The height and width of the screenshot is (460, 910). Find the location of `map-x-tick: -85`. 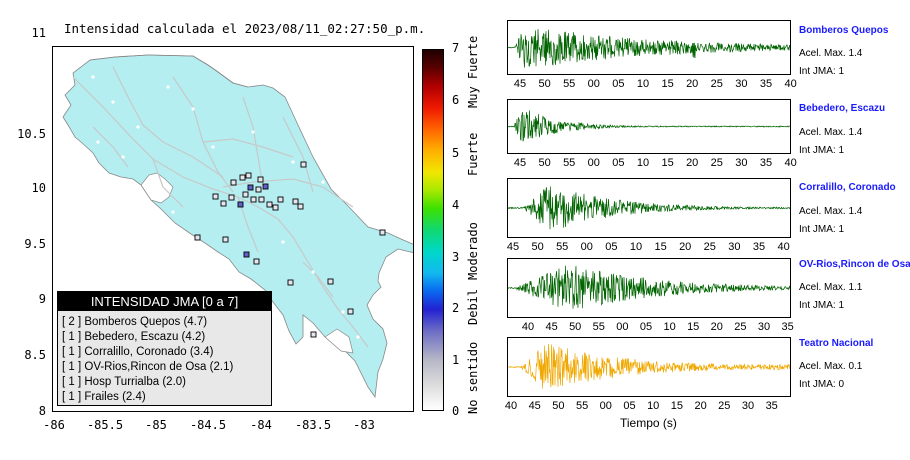

map-x-tick: -85 is located at coordinates (156, 425).